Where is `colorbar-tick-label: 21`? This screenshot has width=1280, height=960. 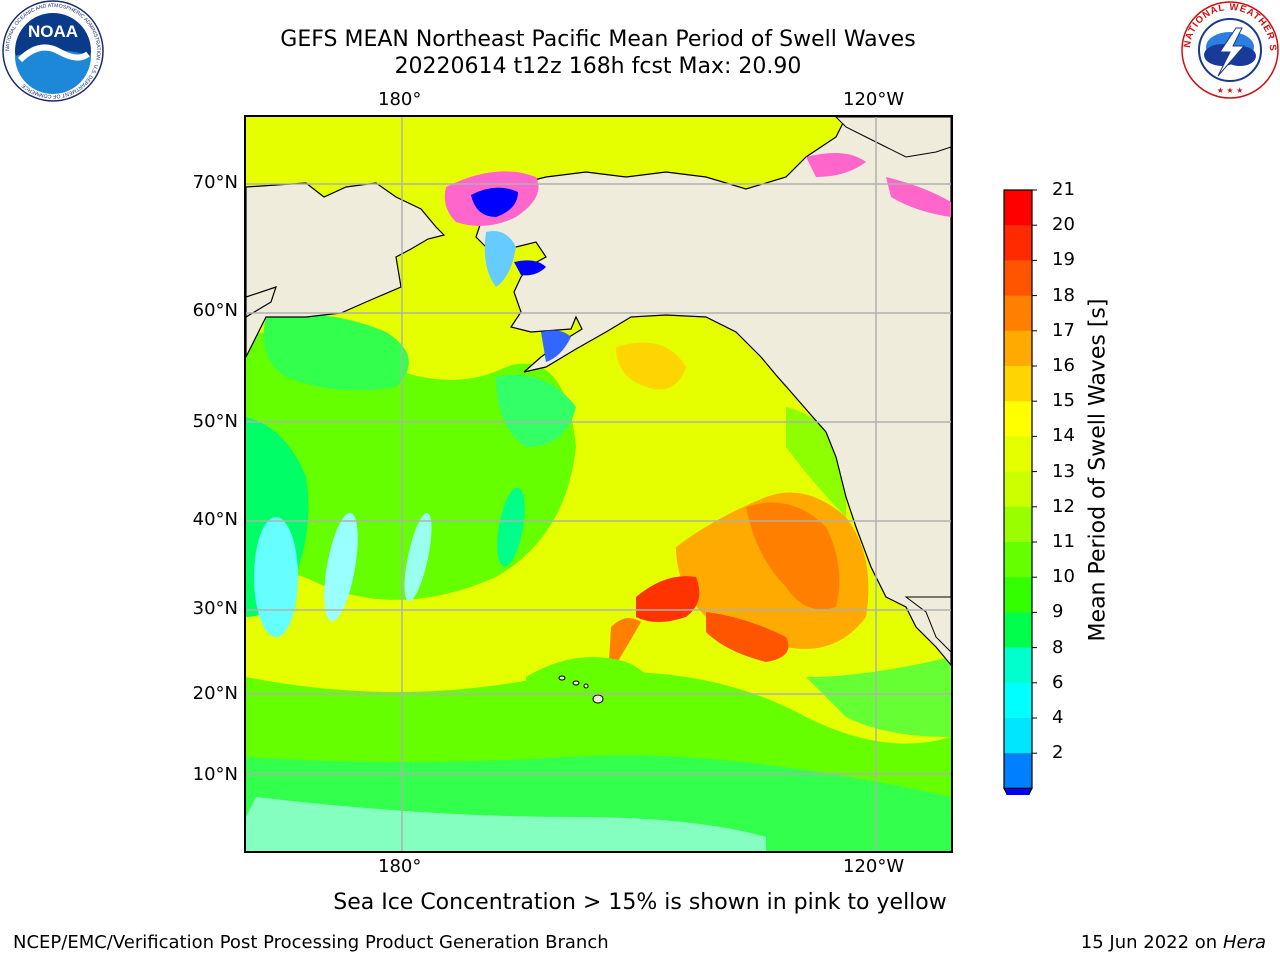 colorbar-tick-label: 21 is located at coordinates (1063, 189).